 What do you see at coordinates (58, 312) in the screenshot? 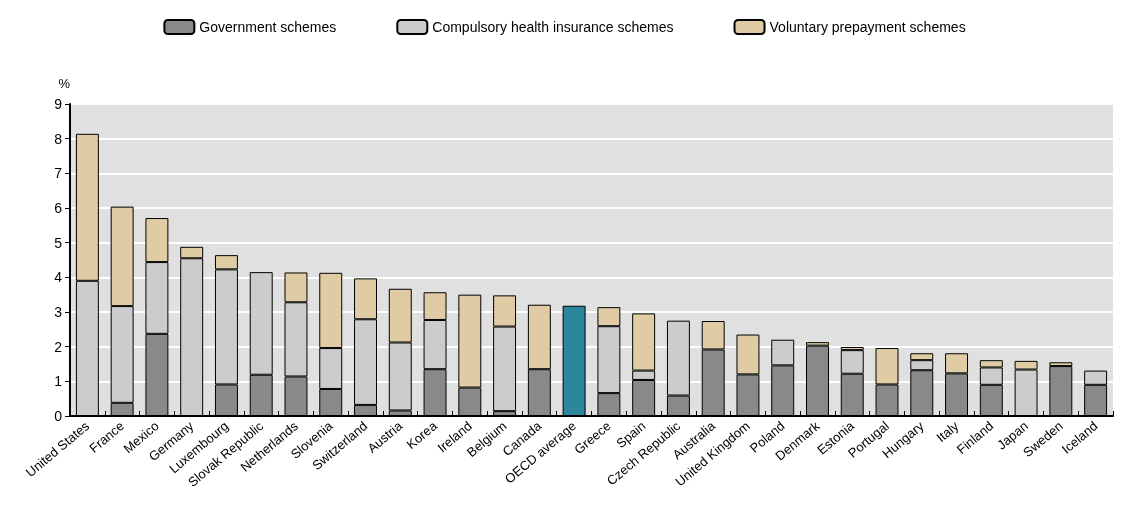
I see `y-tick-label: 3` at bounding box center [58, 312].